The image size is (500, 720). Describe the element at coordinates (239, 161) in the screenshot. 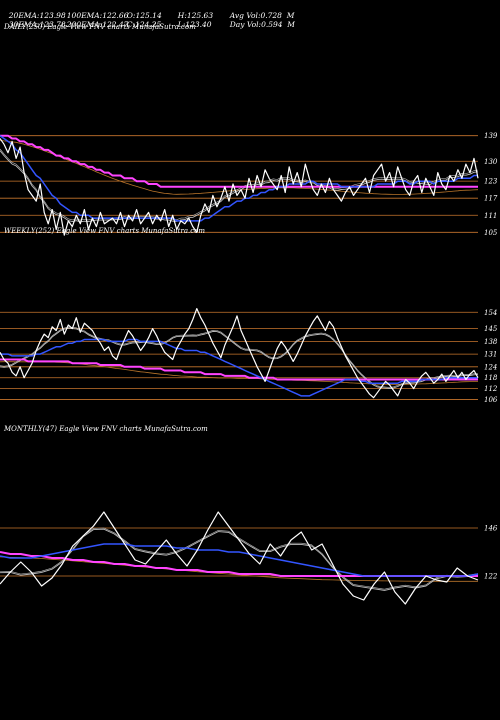

I see `daily-ema-slow-line` at that location.